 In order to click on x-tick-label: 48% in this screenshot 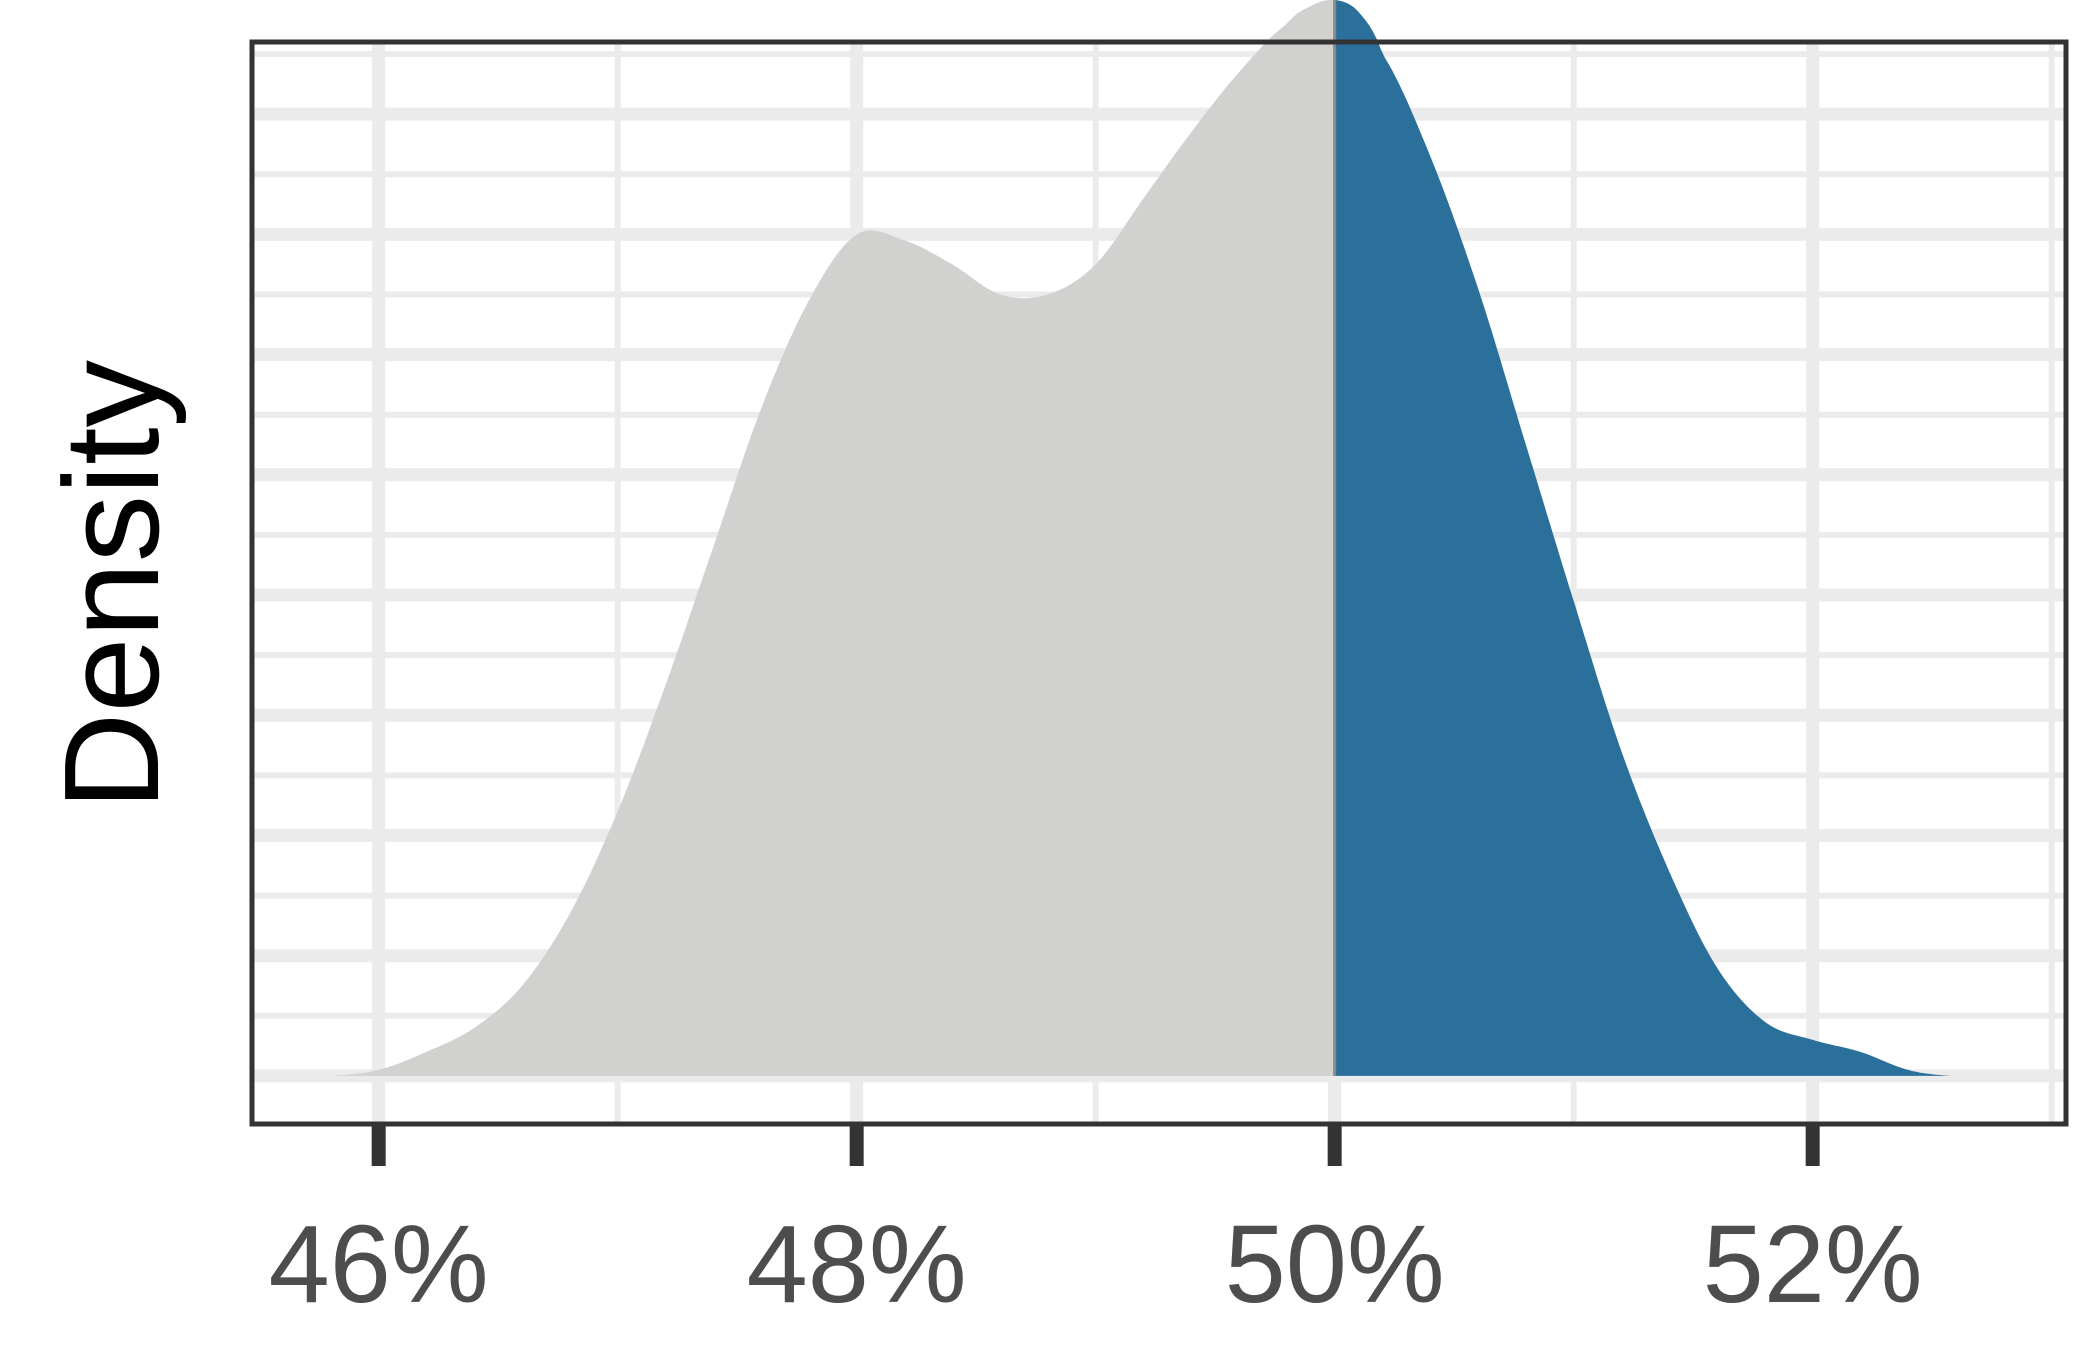, I will do `click(857, 1264)`.